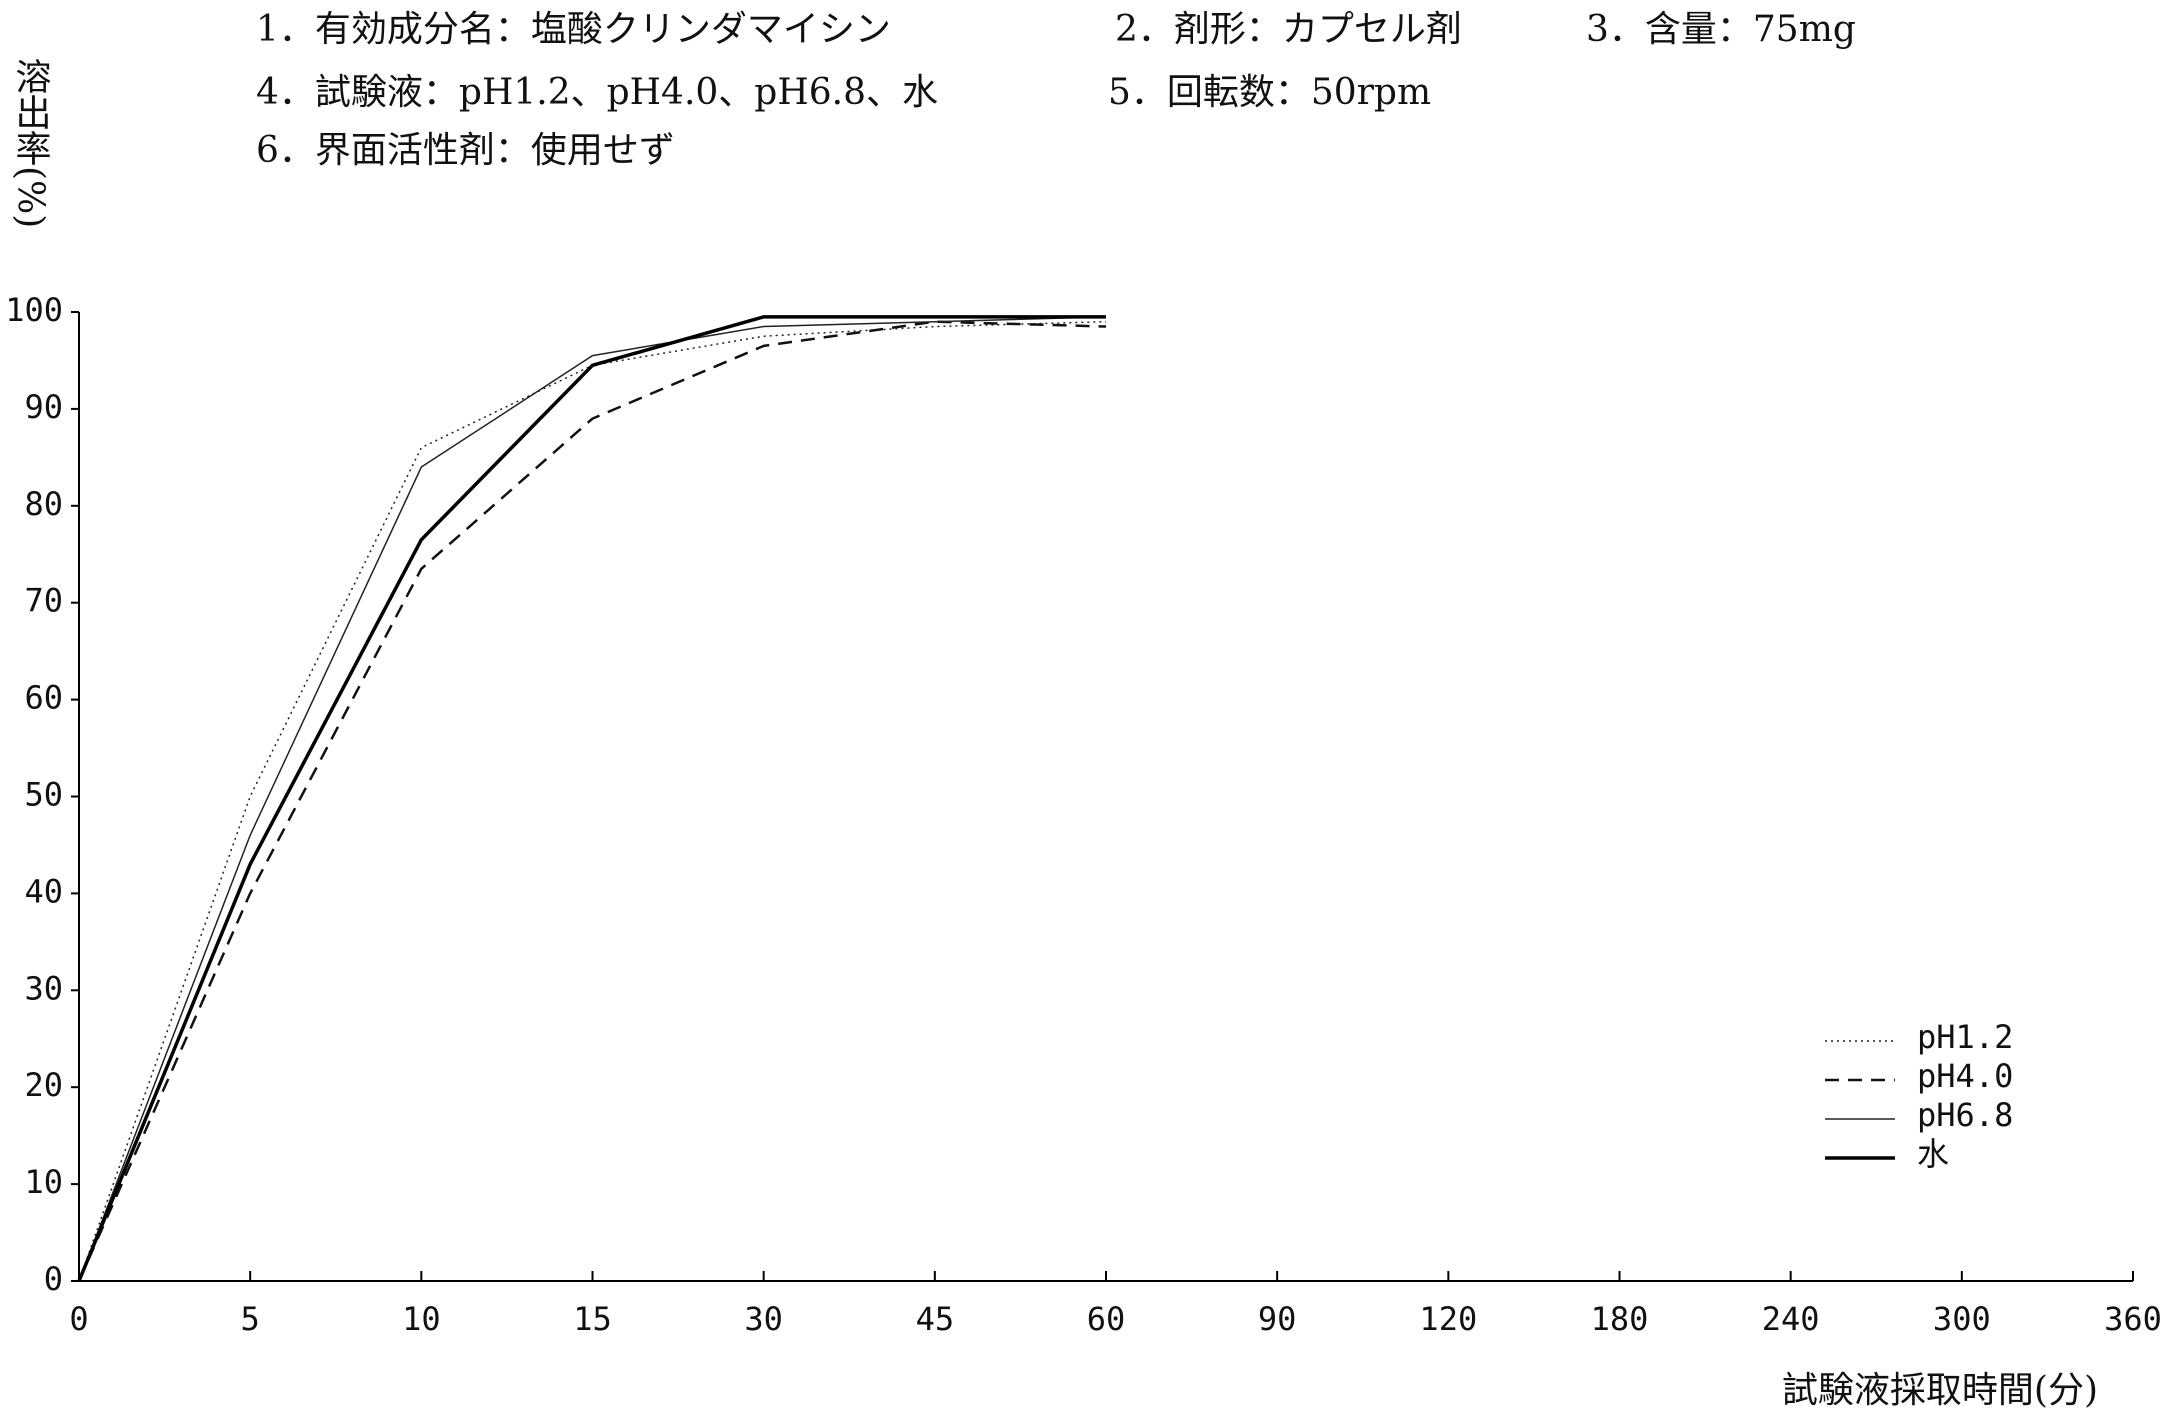  I want to click on header-item: 2．剤形：カプセル剤, so click(1288, 29).